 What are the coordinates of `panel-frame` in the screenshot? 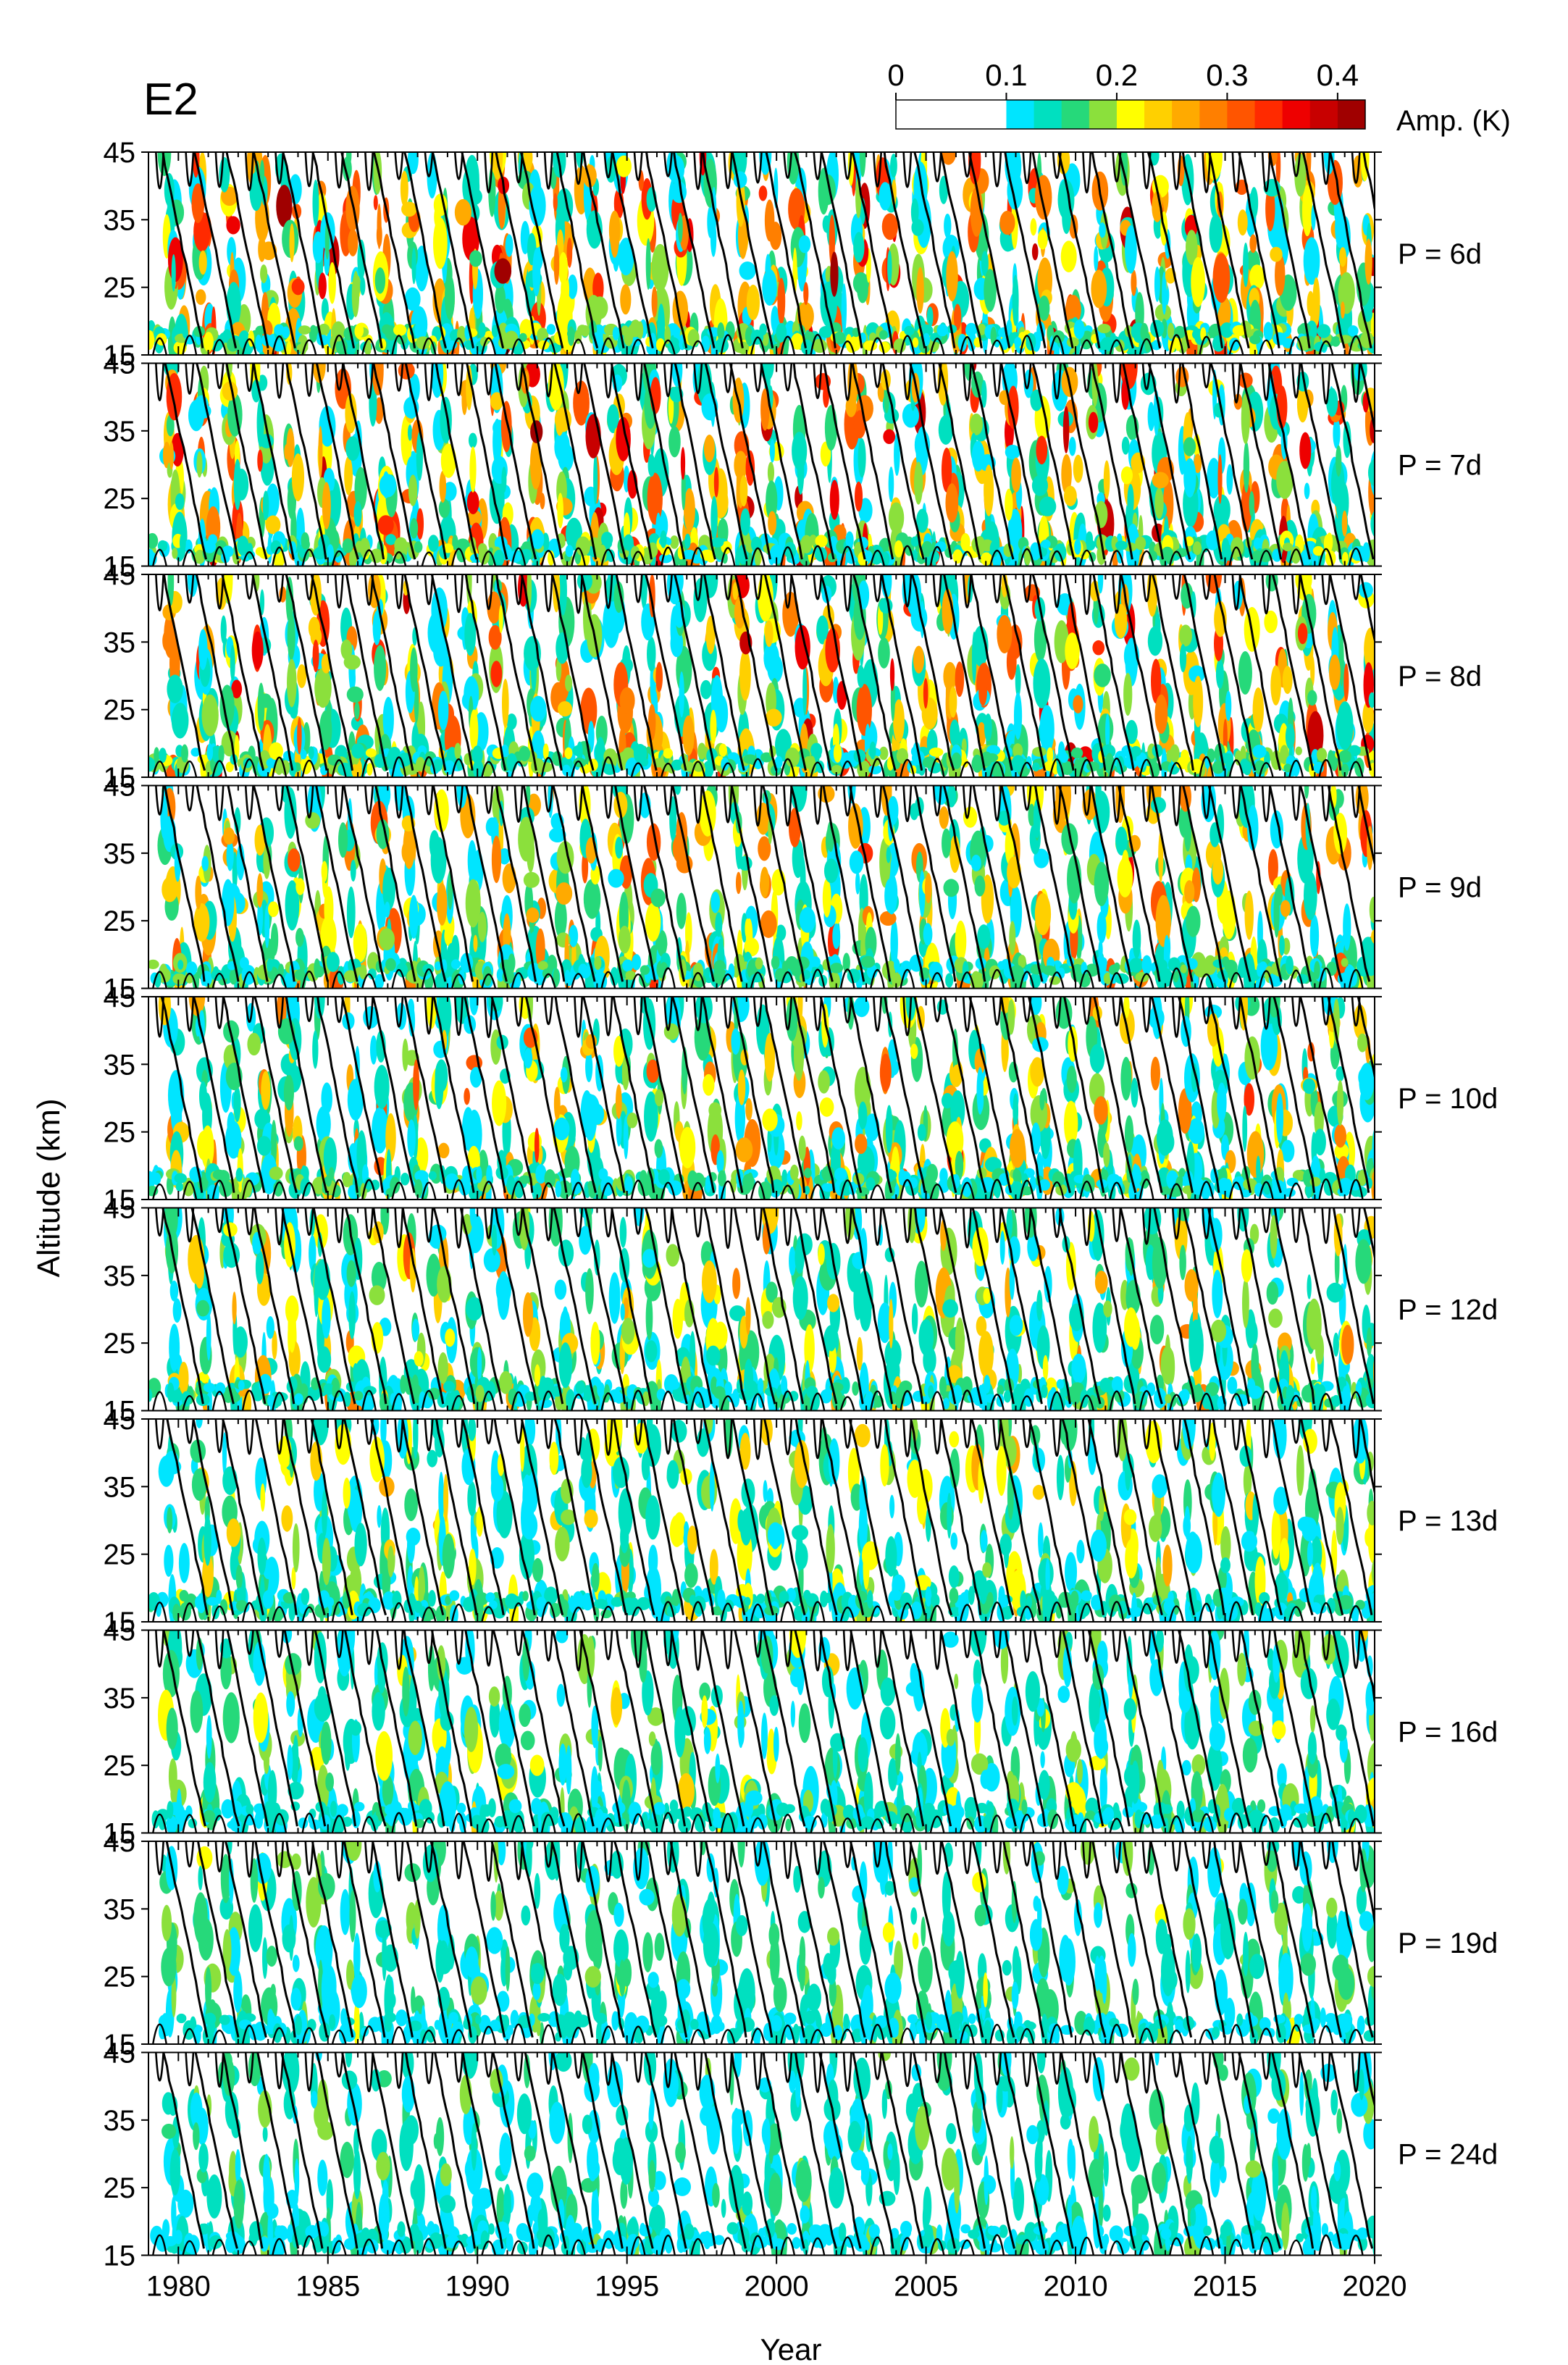 It's located at (762, 676).